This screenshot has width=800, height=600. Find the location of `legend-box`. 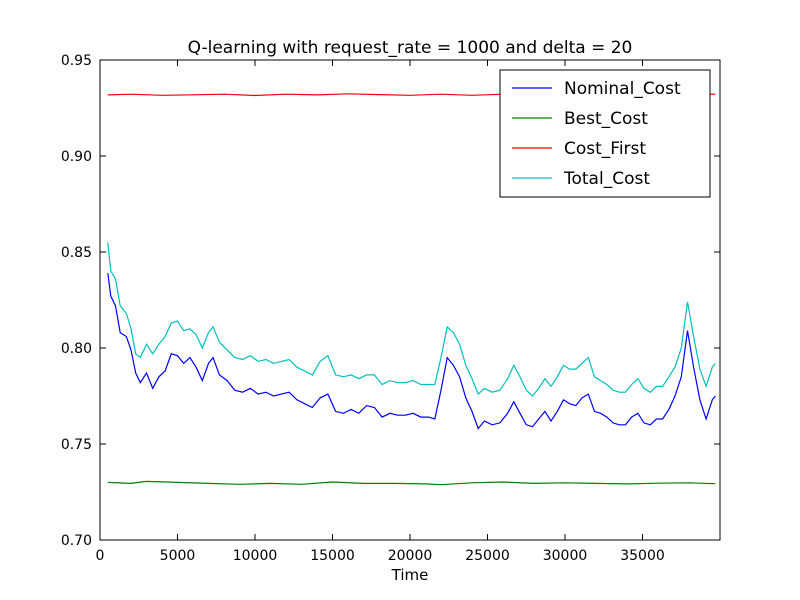

legend-box is located at coordinates (605, 133).